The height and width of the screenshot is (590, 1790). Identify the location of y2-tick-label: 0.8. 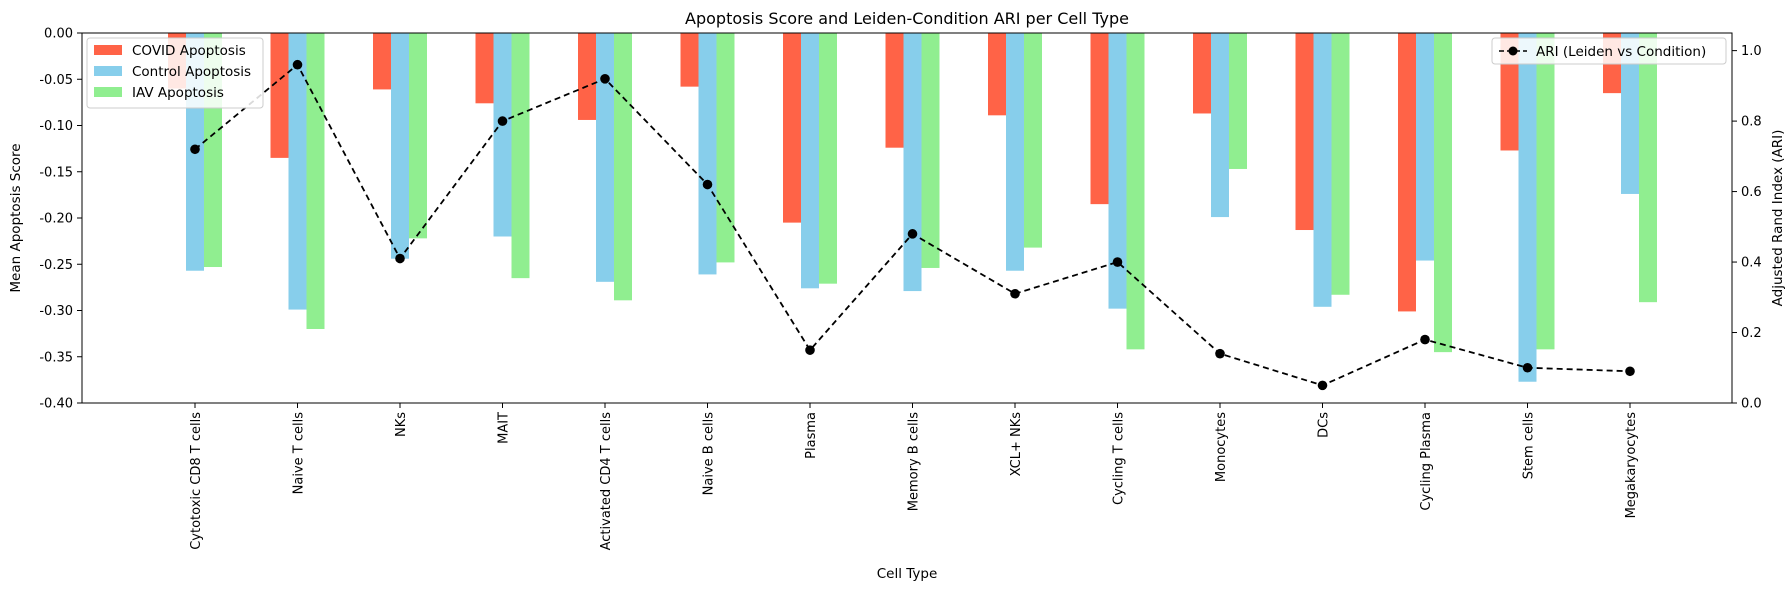
(1751, 122).